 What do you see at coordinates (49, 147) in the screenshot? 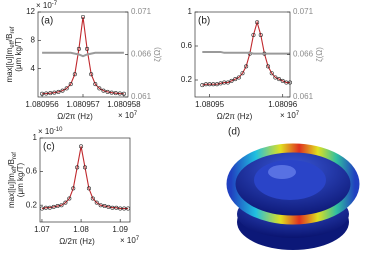
I see `panel-label: (c)` at bounding box center [49, 147].